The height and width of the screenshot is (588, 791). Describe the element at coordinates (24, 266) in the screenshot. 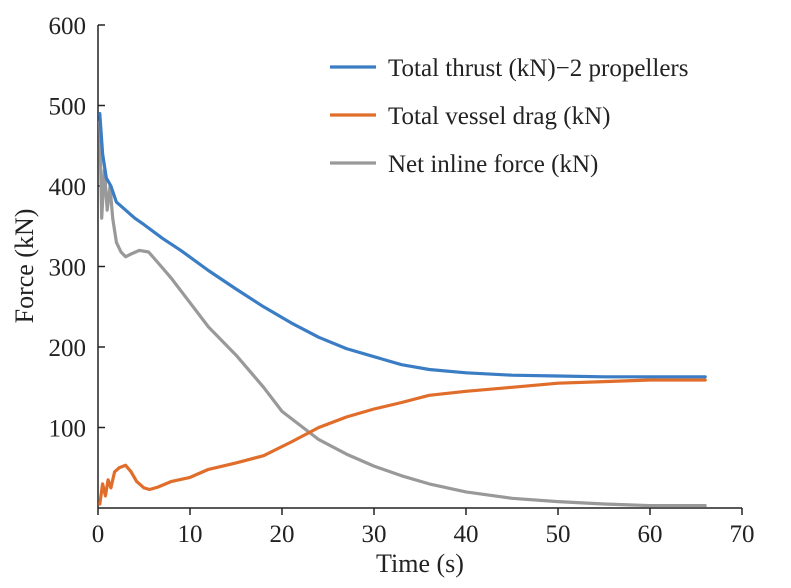

I see `y-axis-label: Force (kN)` at that location.